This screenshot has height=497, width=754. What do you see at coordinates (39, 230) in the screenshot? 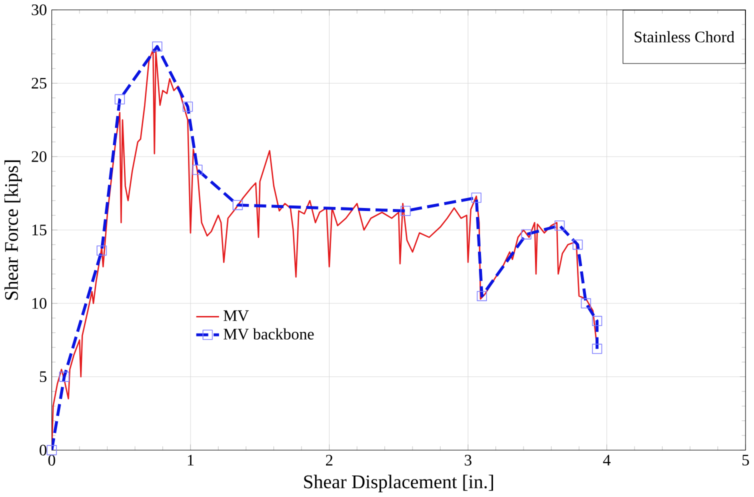
I see `y-tick-label: 15` at bounding box center [39, 230].